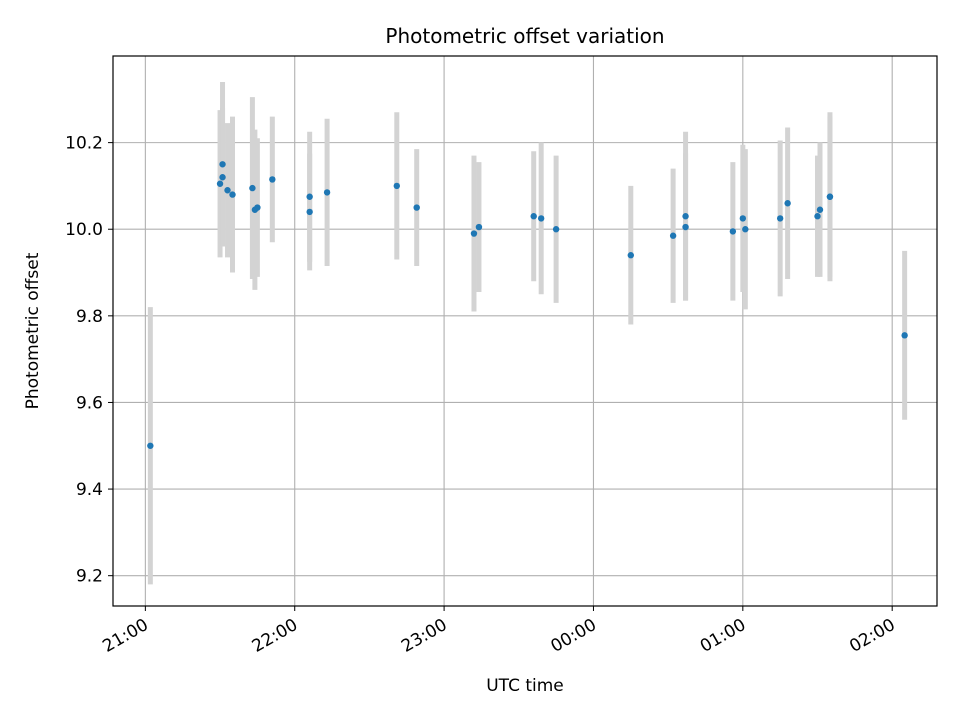 This screenshot has height=720, width=960. Describe the element at coordinates (524, 36) in the screenshot. I see `chart-title: Photometric offset variation` at that location.